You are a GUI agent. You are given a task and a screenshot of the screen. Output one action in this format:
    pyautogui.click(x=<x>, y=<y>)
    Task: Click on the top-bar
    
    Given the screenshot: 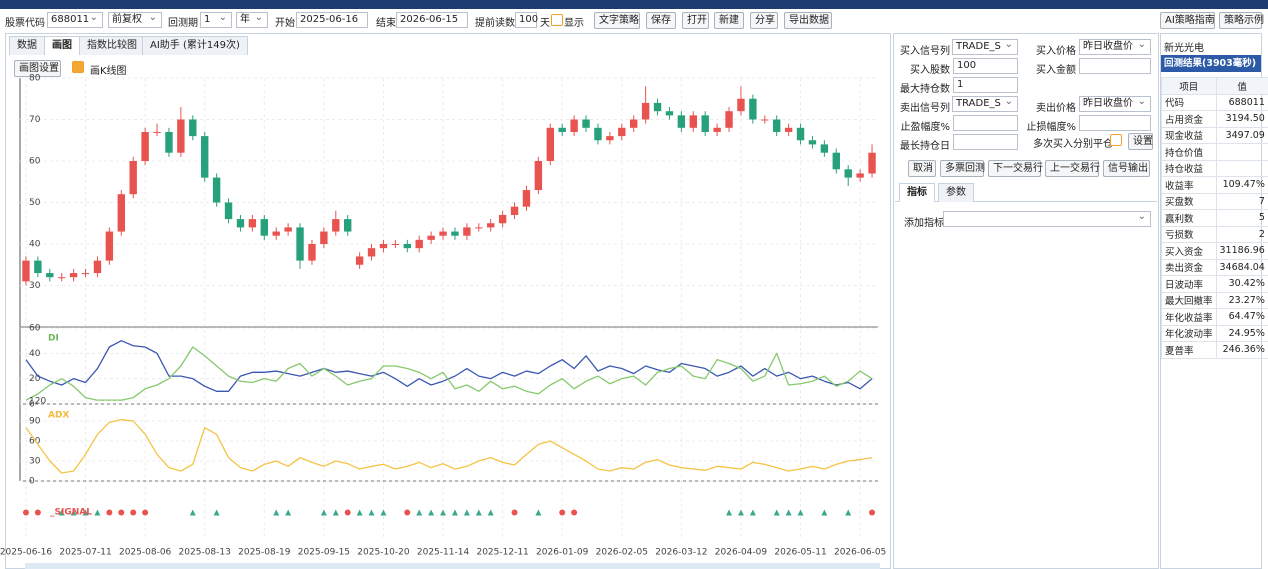 What is the action you would take?
    pyautogui.click(x=634, y=4)
    